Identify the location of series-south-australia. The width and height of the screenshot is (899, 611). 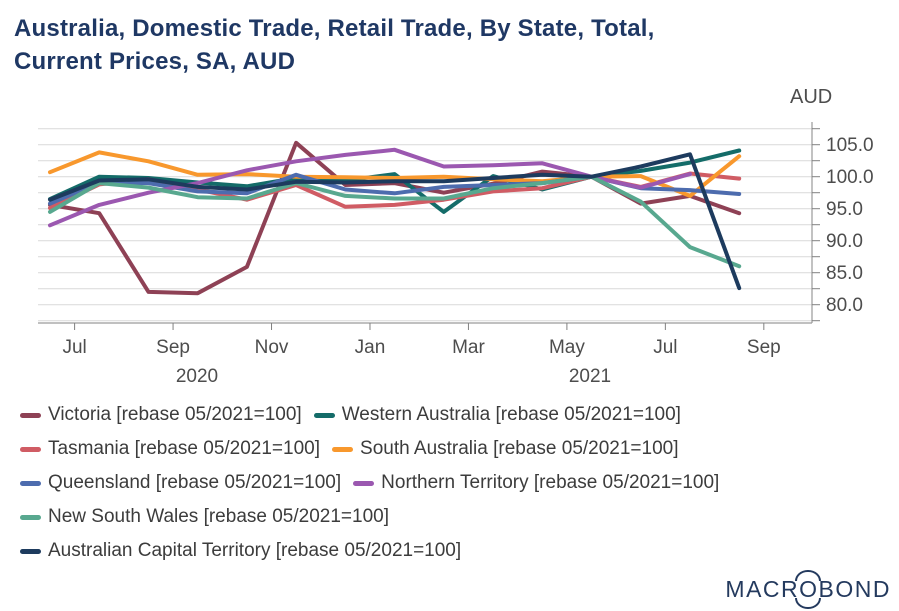
(395, 174).